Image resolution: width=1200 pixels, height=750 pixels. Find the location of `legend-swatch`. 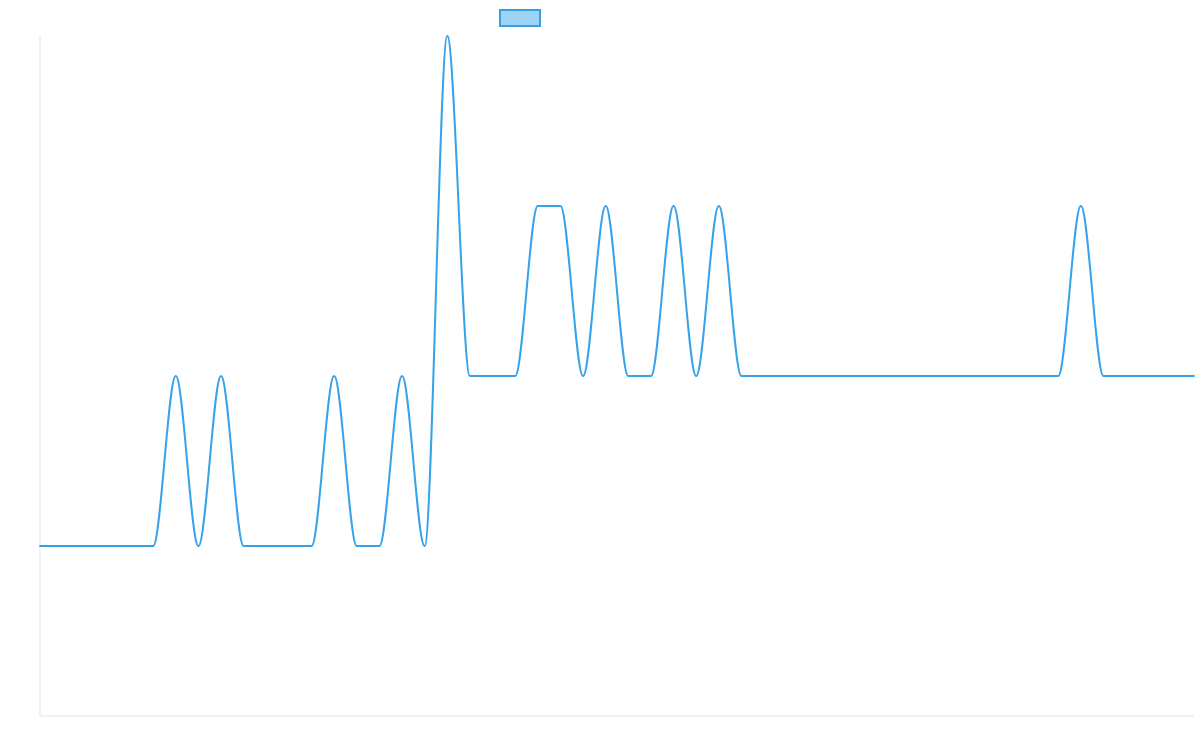

legend-swatch is located at coordinates (520, 18).